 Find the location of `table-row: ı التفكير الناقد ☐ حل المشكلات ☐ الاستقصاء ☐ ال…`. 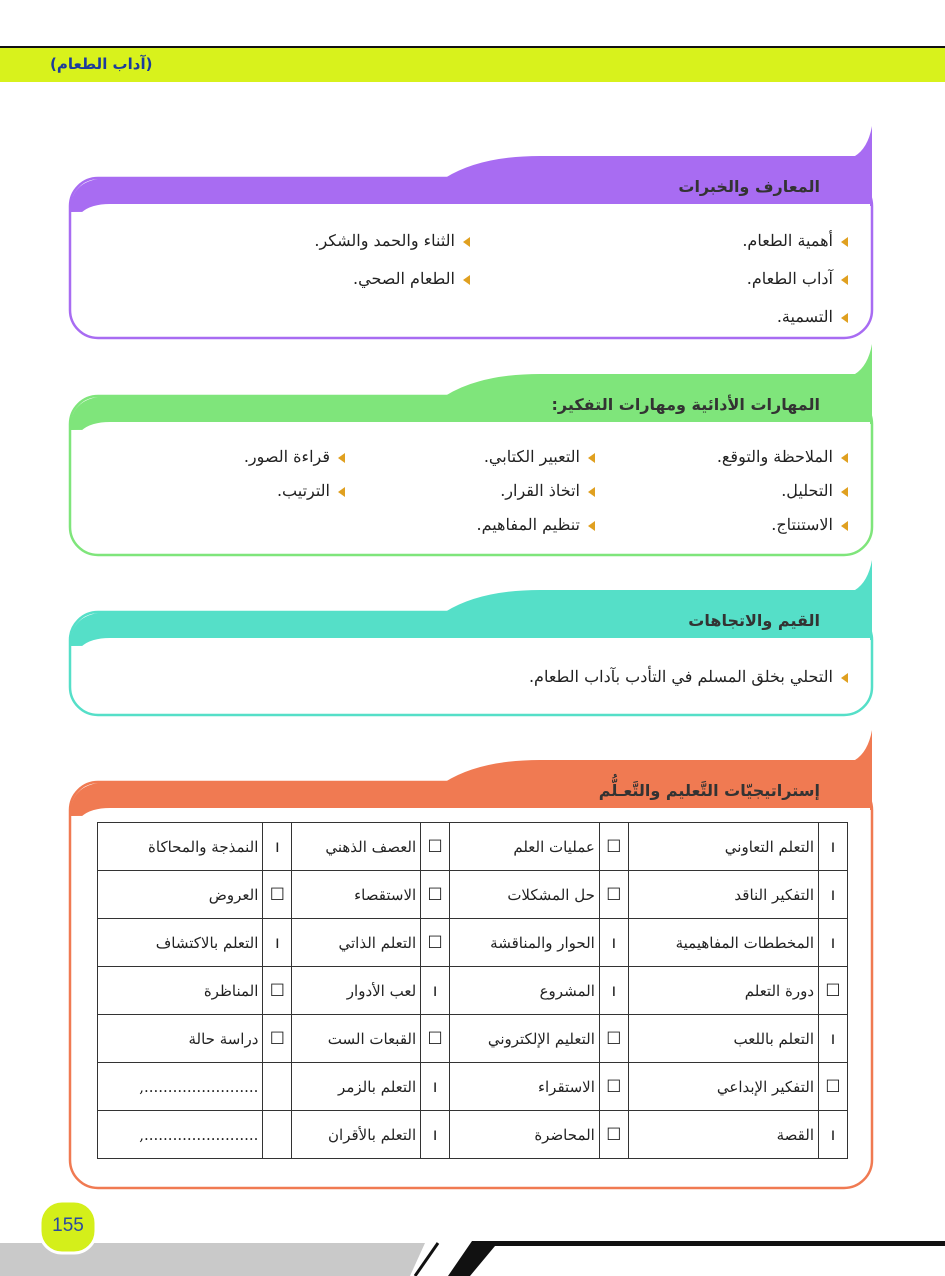

table-row: ı التفكير الناقد ☐ حل المشكلات ☐ الاستقصاء ☐ ال… is located at coordinates (472, 894).